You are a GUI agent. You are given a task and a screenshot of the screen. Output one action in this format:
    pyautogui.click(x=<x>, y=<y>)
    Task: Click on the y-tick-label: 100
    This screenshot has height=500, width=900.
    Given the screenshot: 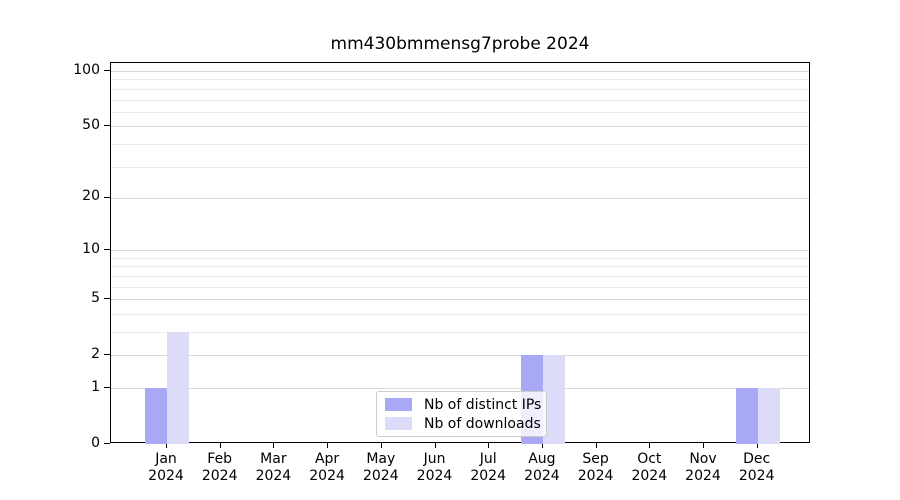 What is the action you would take?
    pyautogui.click(x=86, y=69)
    